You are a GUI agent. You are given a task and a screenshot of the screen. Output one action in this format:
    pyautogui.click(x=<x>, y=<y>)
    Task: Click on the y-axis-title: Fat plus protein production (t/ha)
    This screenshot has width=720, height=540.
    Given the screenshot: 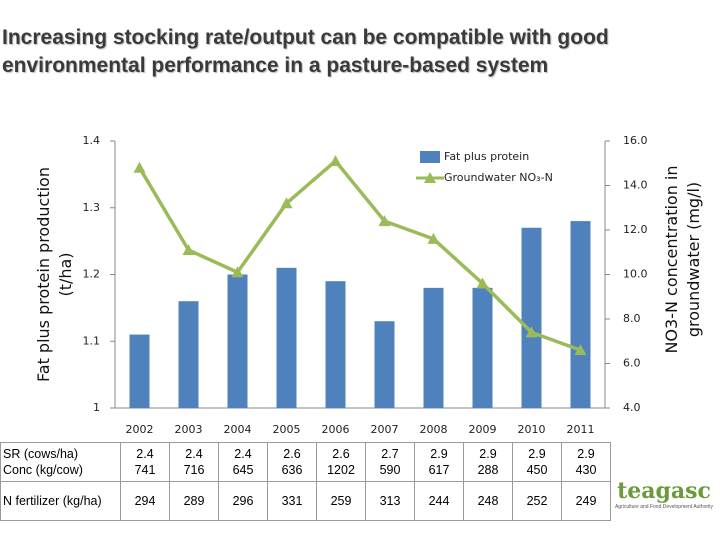 What is the action you would take?
    pyautogui.click(x=54, y=274)
    